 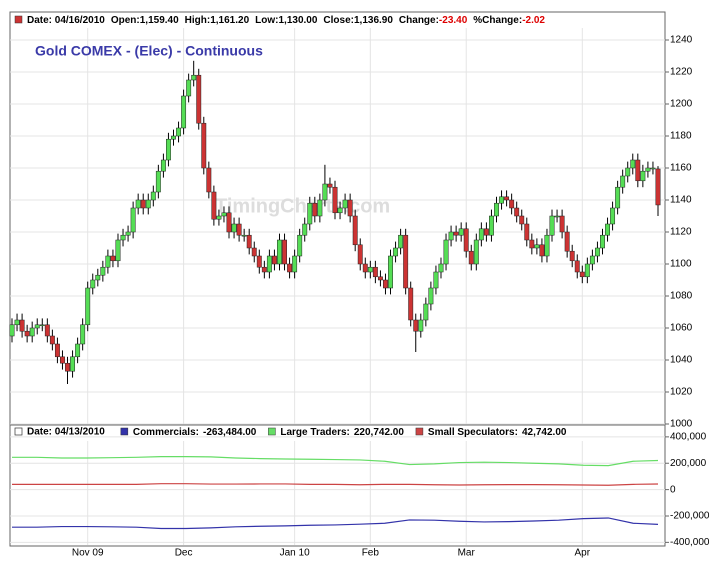 I want to click on x-tick-label: Dec, so click(x=184, y=553).